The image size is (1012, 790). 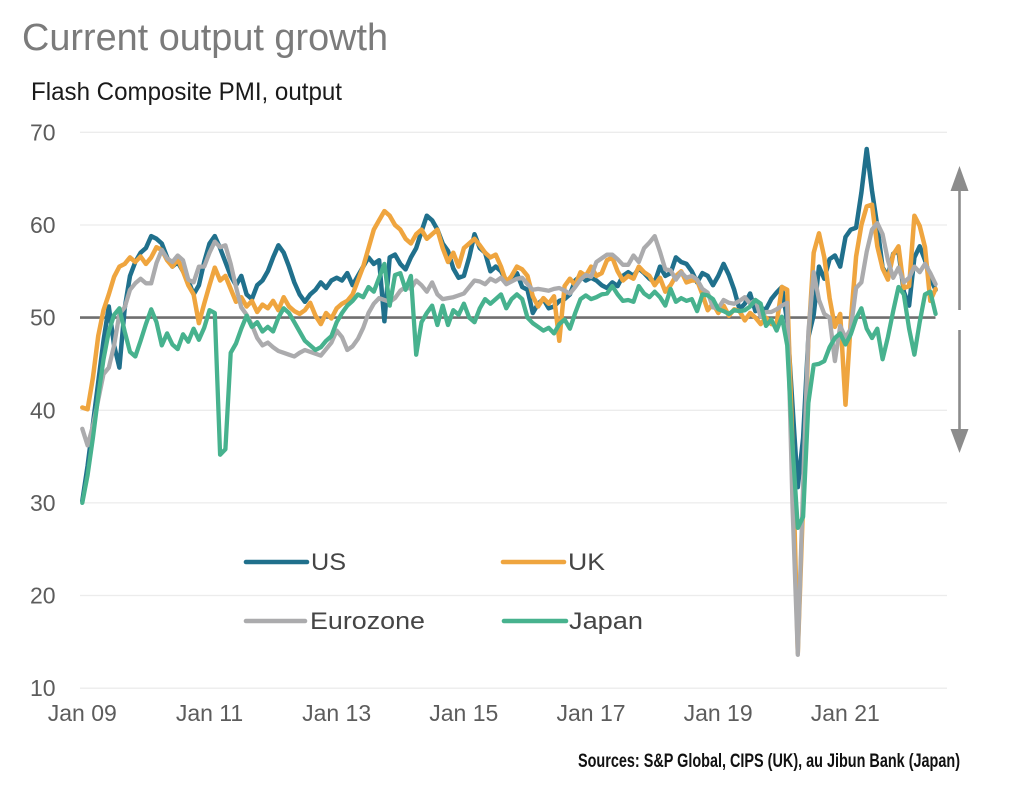 What do you see at coordinates (43, 410) in the screenshot?
I see `svg-text: 40` at bounding box center [43, 410].